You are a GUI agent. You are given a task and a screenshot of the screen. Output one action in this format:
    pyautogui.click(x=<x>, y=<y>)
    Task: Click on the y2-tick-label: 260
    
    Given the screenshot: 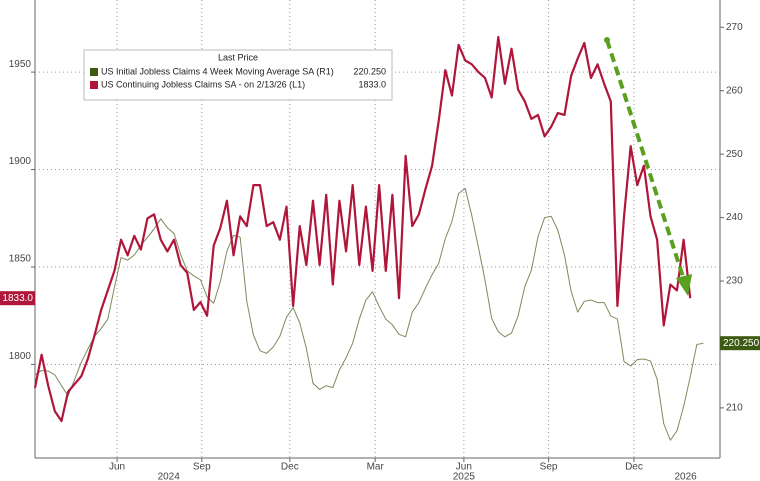 What is the action you would take?
    pyautogui.click(x=734, y=90)
    